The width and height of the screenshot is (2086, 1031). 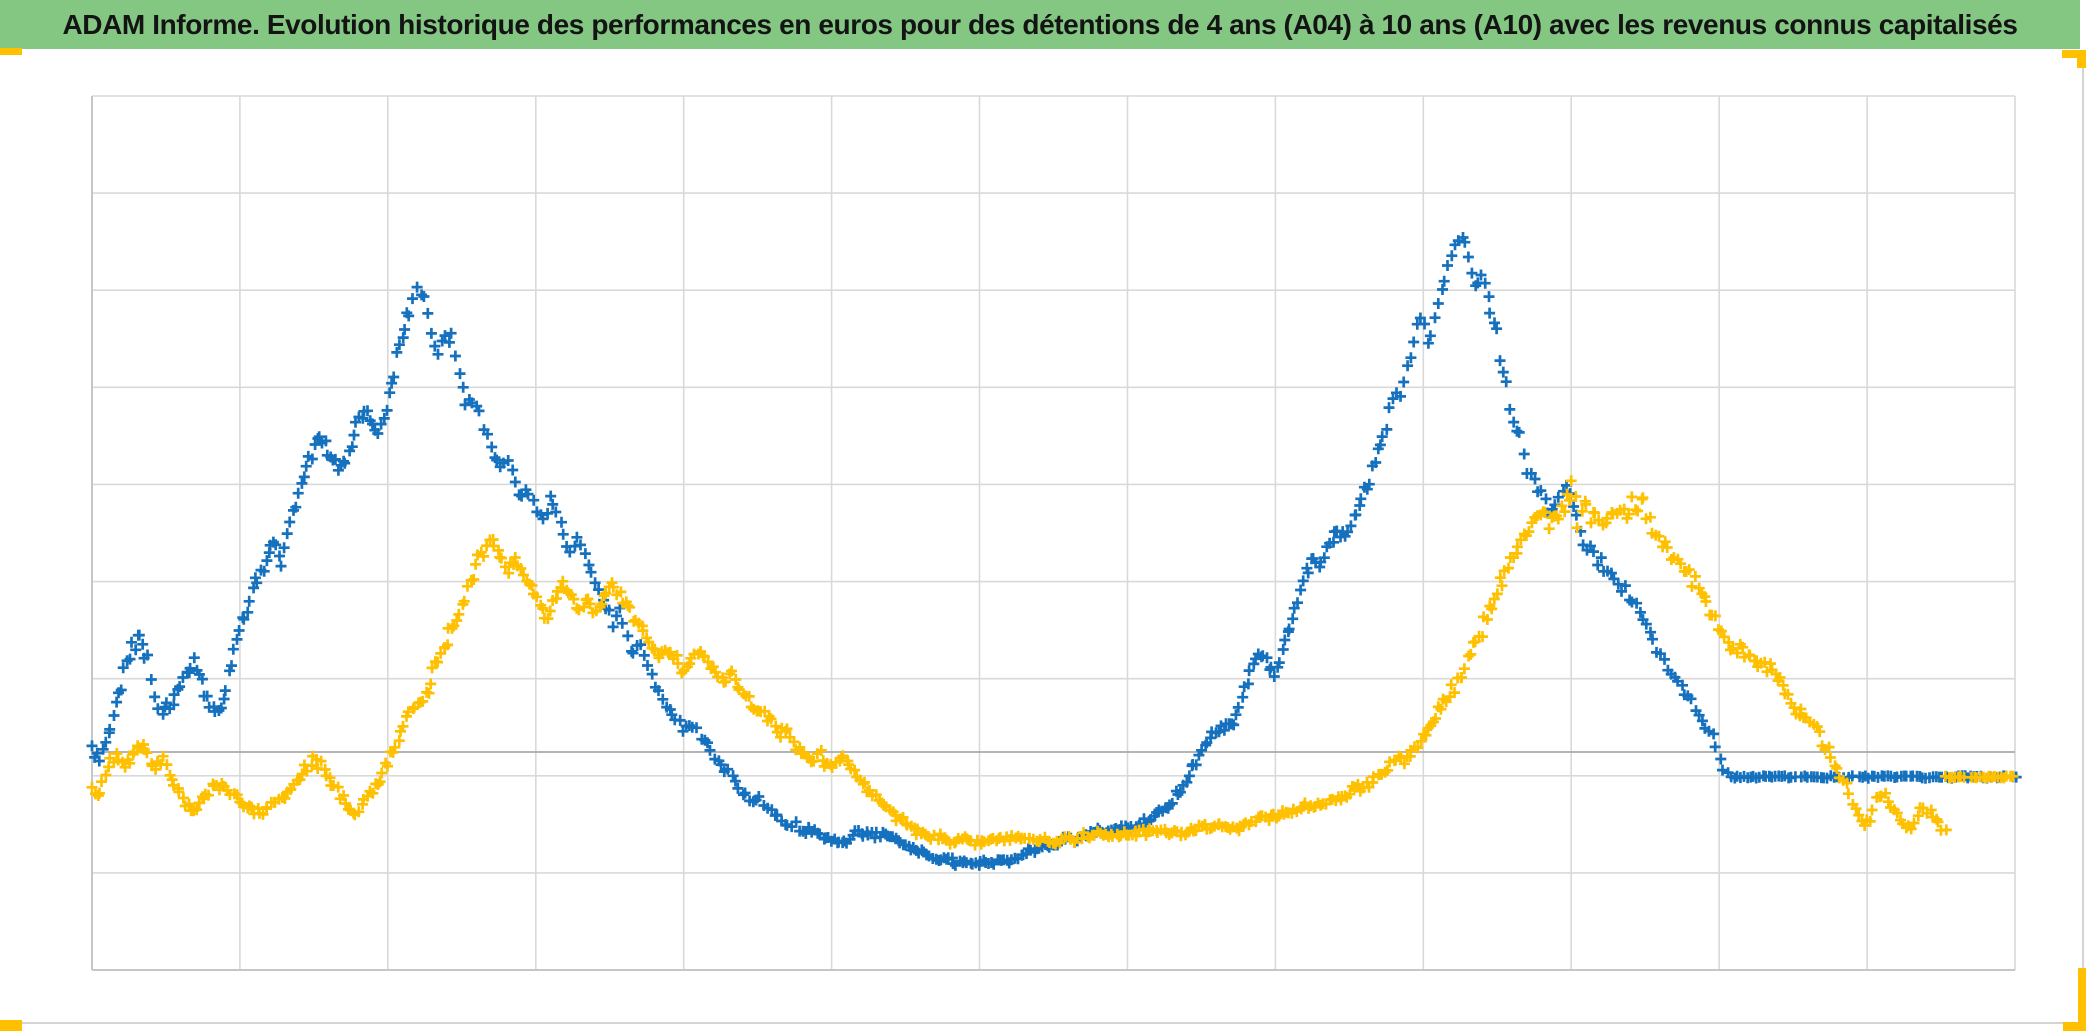 I want to click on window-bottom-edge, so click(x=1043, y=1023).